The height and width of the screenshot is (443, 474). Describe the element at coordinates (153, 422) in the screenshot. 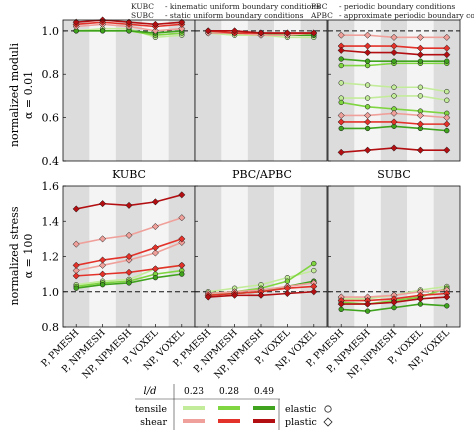

I see `legend-row-shear: shear` at that location.